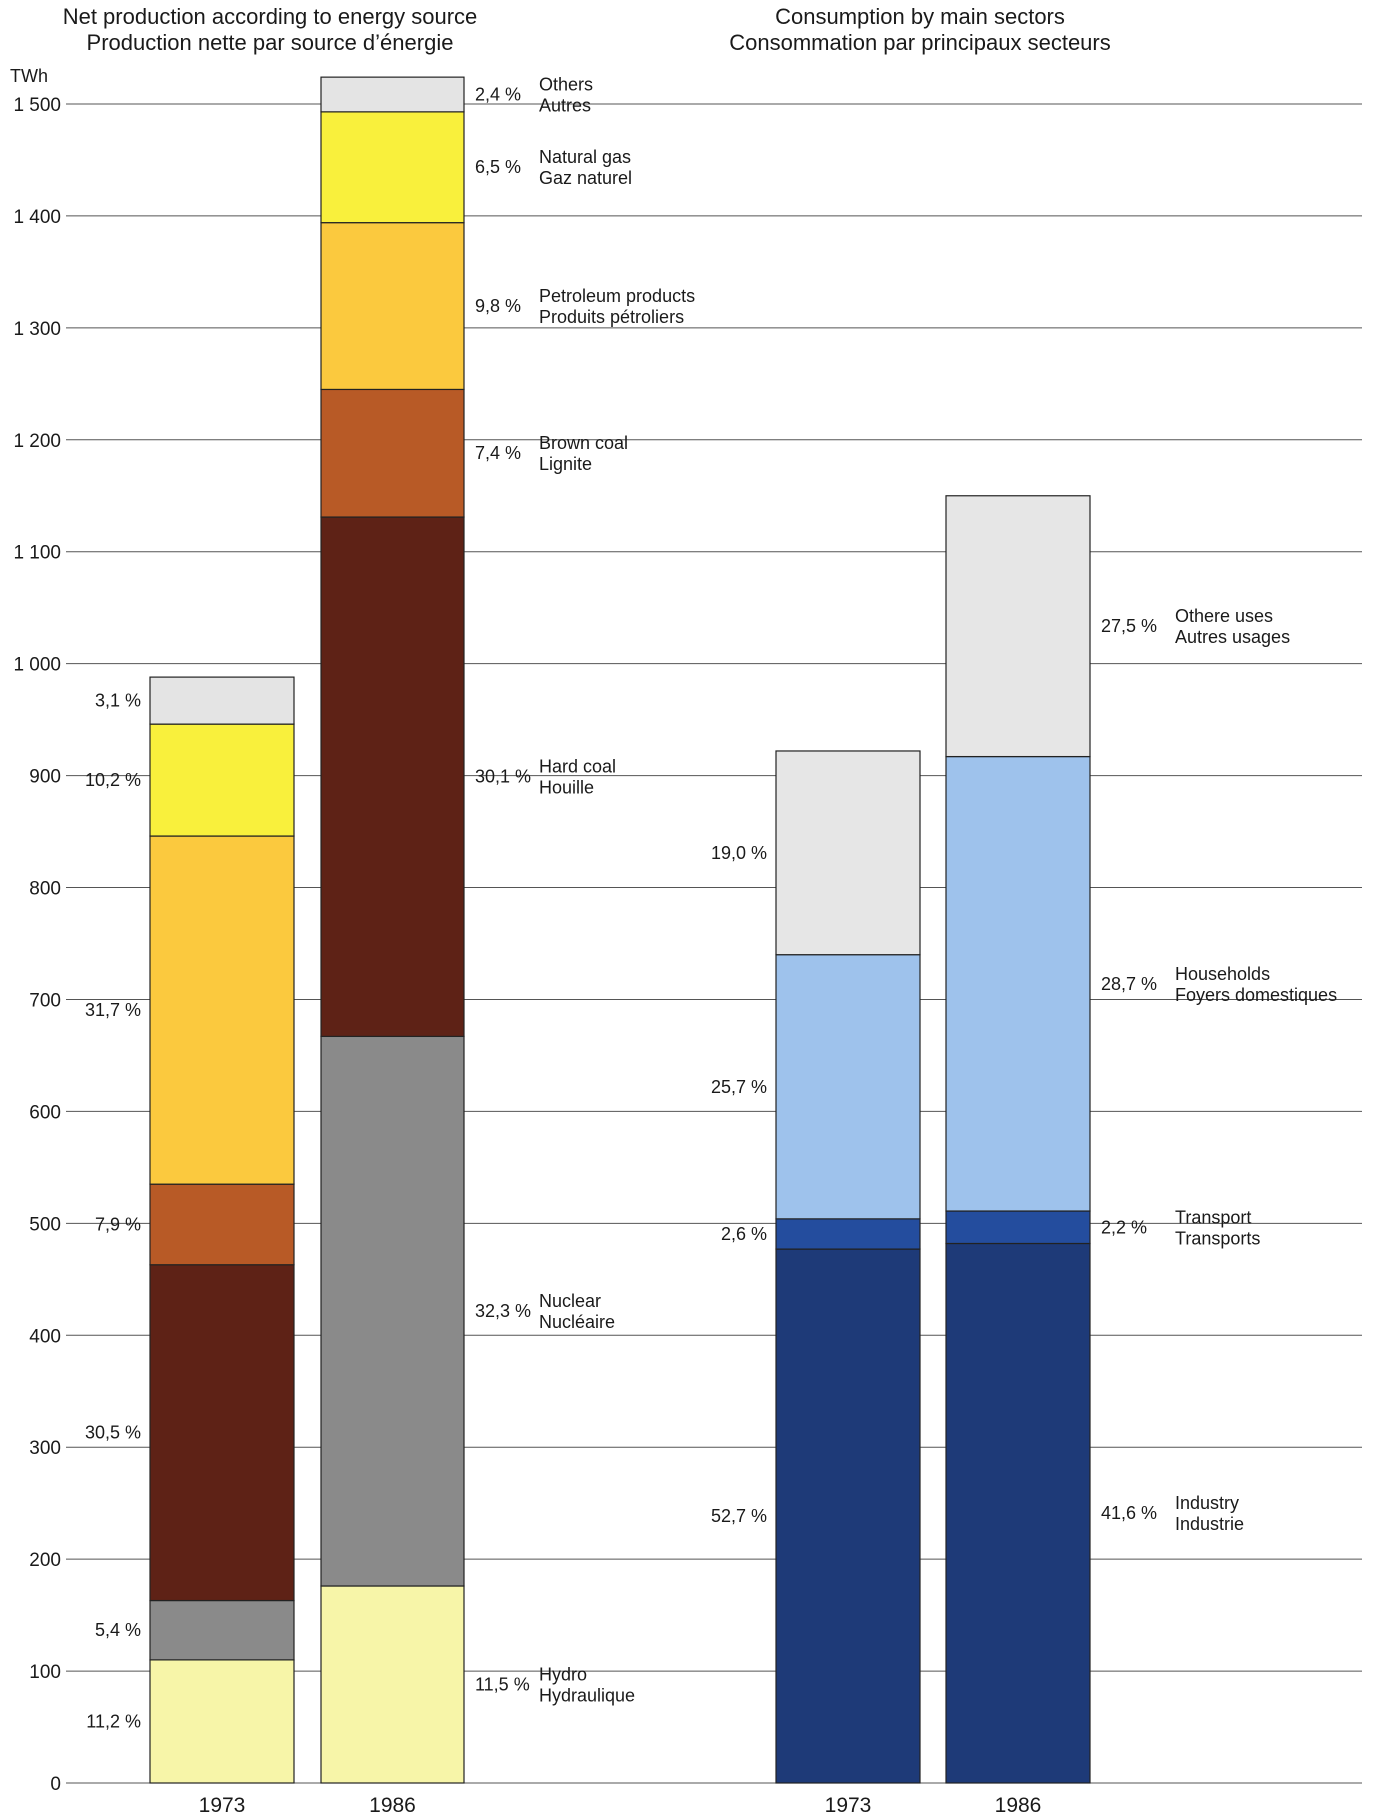 This screenshot has width=1381, height=1818. Describe the element at coordinates (118, 701) in the screenshot. I see `production-1973-percent-label: 3,1 %` at that location.